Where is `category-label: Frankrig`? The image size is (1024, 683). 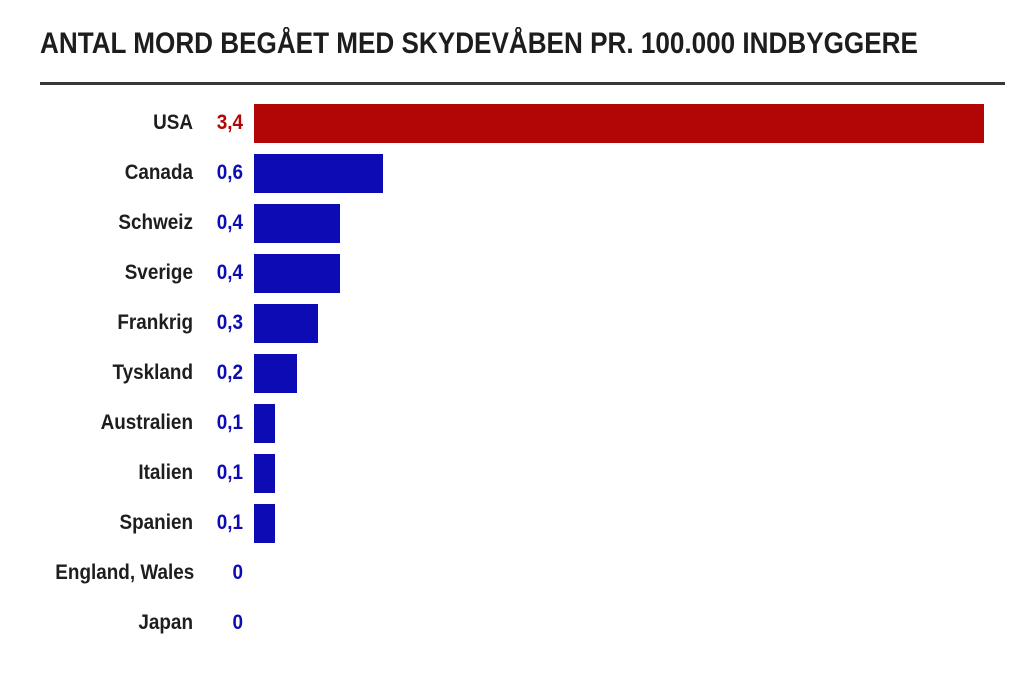 category-label: Frankrig is located at coordinates (155, 322).